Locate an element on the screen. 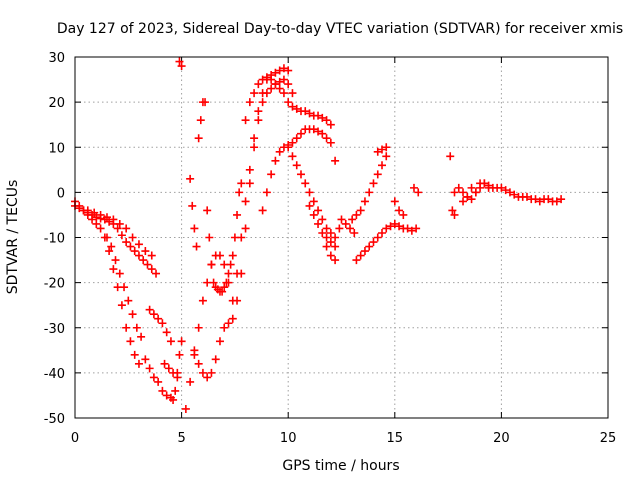 The image size is (640, 480). series-track-g is located at coordinates (171, 370).